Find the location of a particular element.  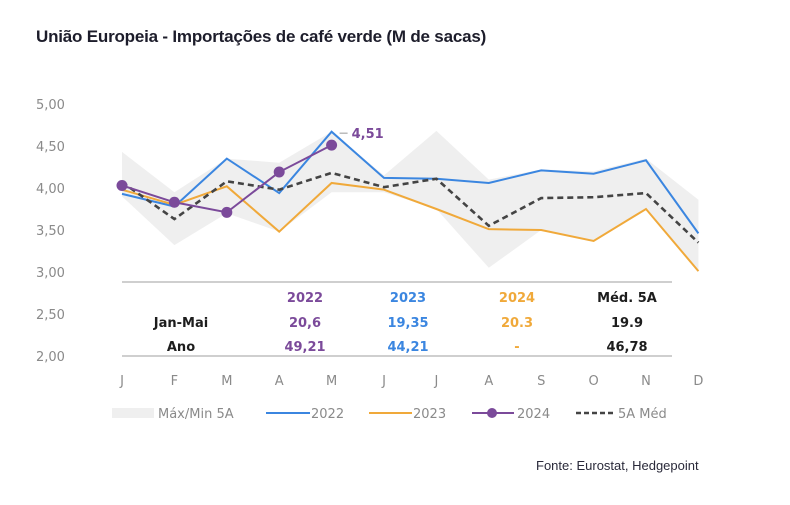

legend-label: Máx/Min 5A is located at coordinates (196, 414).